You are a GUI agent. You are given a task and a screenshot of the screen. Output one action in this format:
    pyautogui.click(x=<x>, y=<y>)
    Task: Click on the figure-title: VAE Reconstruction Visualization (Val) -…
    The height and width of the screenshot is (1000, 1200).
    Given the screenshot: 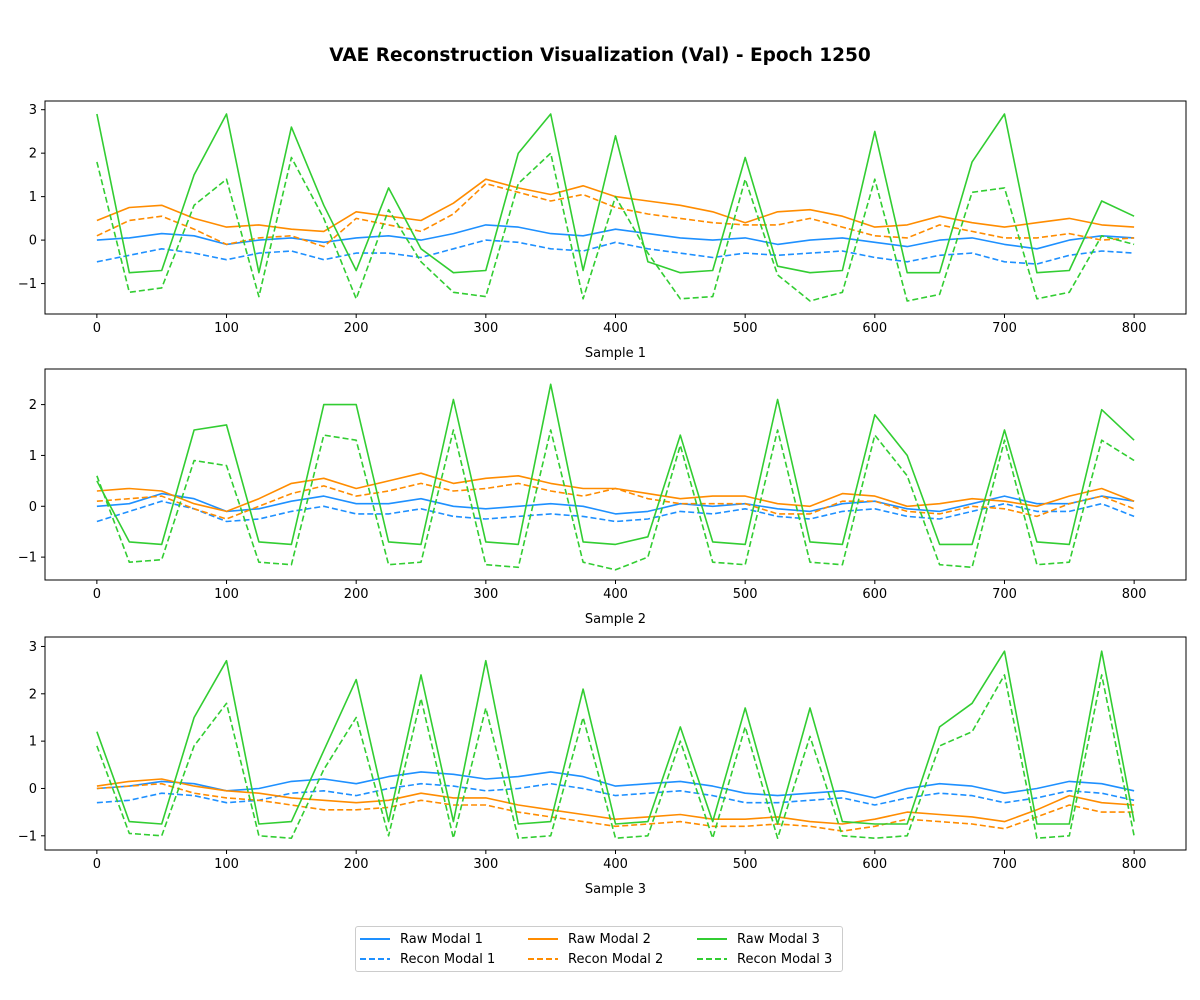 What is the action you would take?
    pyautogui.click(x=600, y=55)
    